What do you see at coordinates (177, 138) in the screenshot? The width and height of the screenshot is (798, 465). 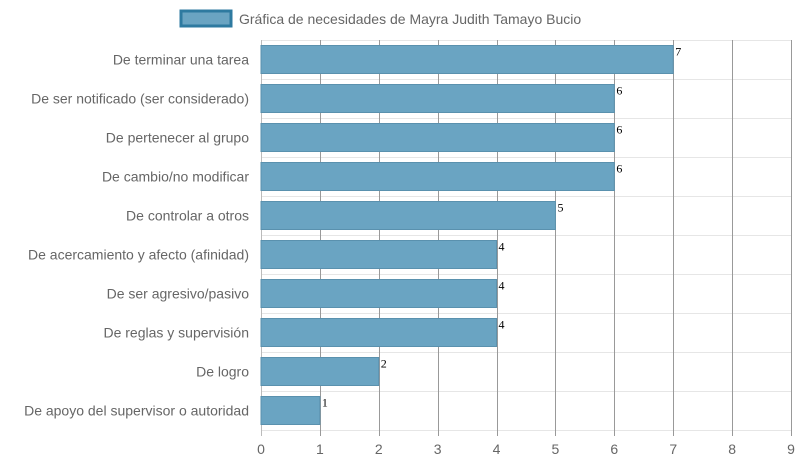 I see `category-label: De pertenecer al grupo` at bounding box center [177, 138].